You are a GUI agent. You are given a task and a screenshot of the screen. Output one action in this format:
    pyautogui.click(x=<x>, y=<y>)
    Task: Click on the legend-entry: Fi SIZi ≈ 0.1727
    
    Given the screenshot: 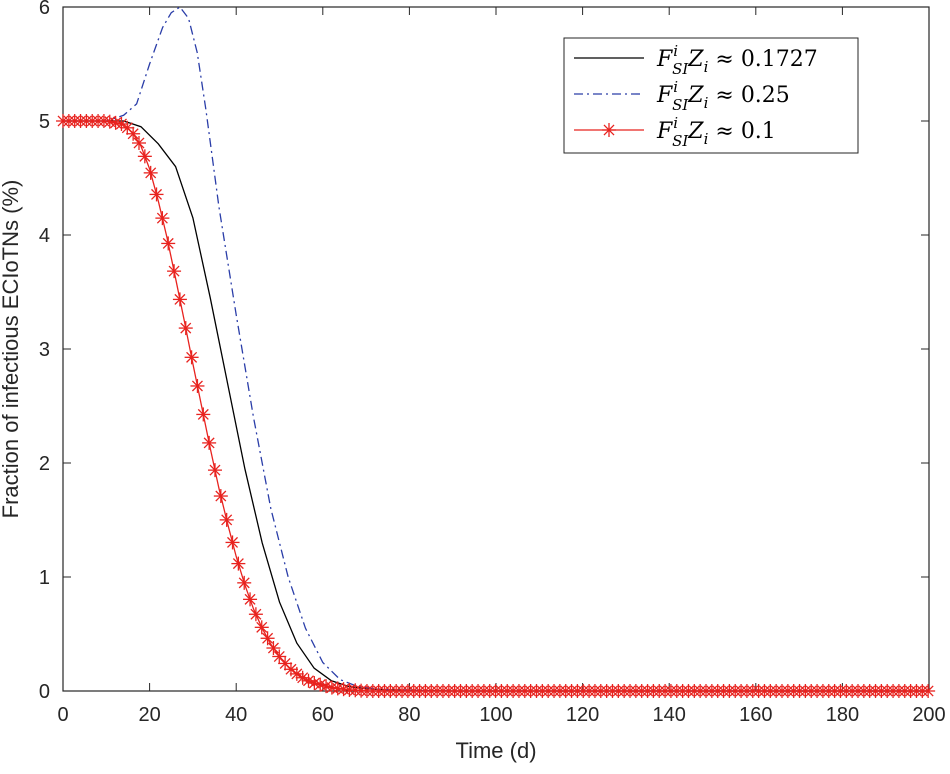 What is the action you would take?
    pyautogui.click(x=696, y=60)
    